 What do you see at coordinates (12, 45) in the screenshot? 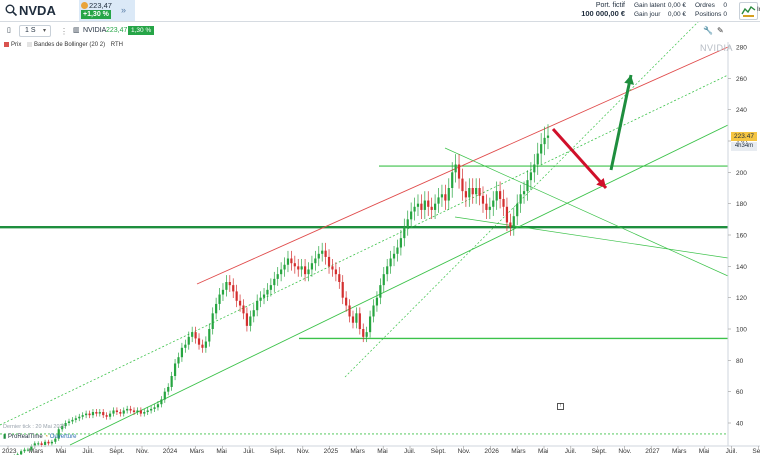
I see `legend-price: Prix` at bounding box center [12, 45].